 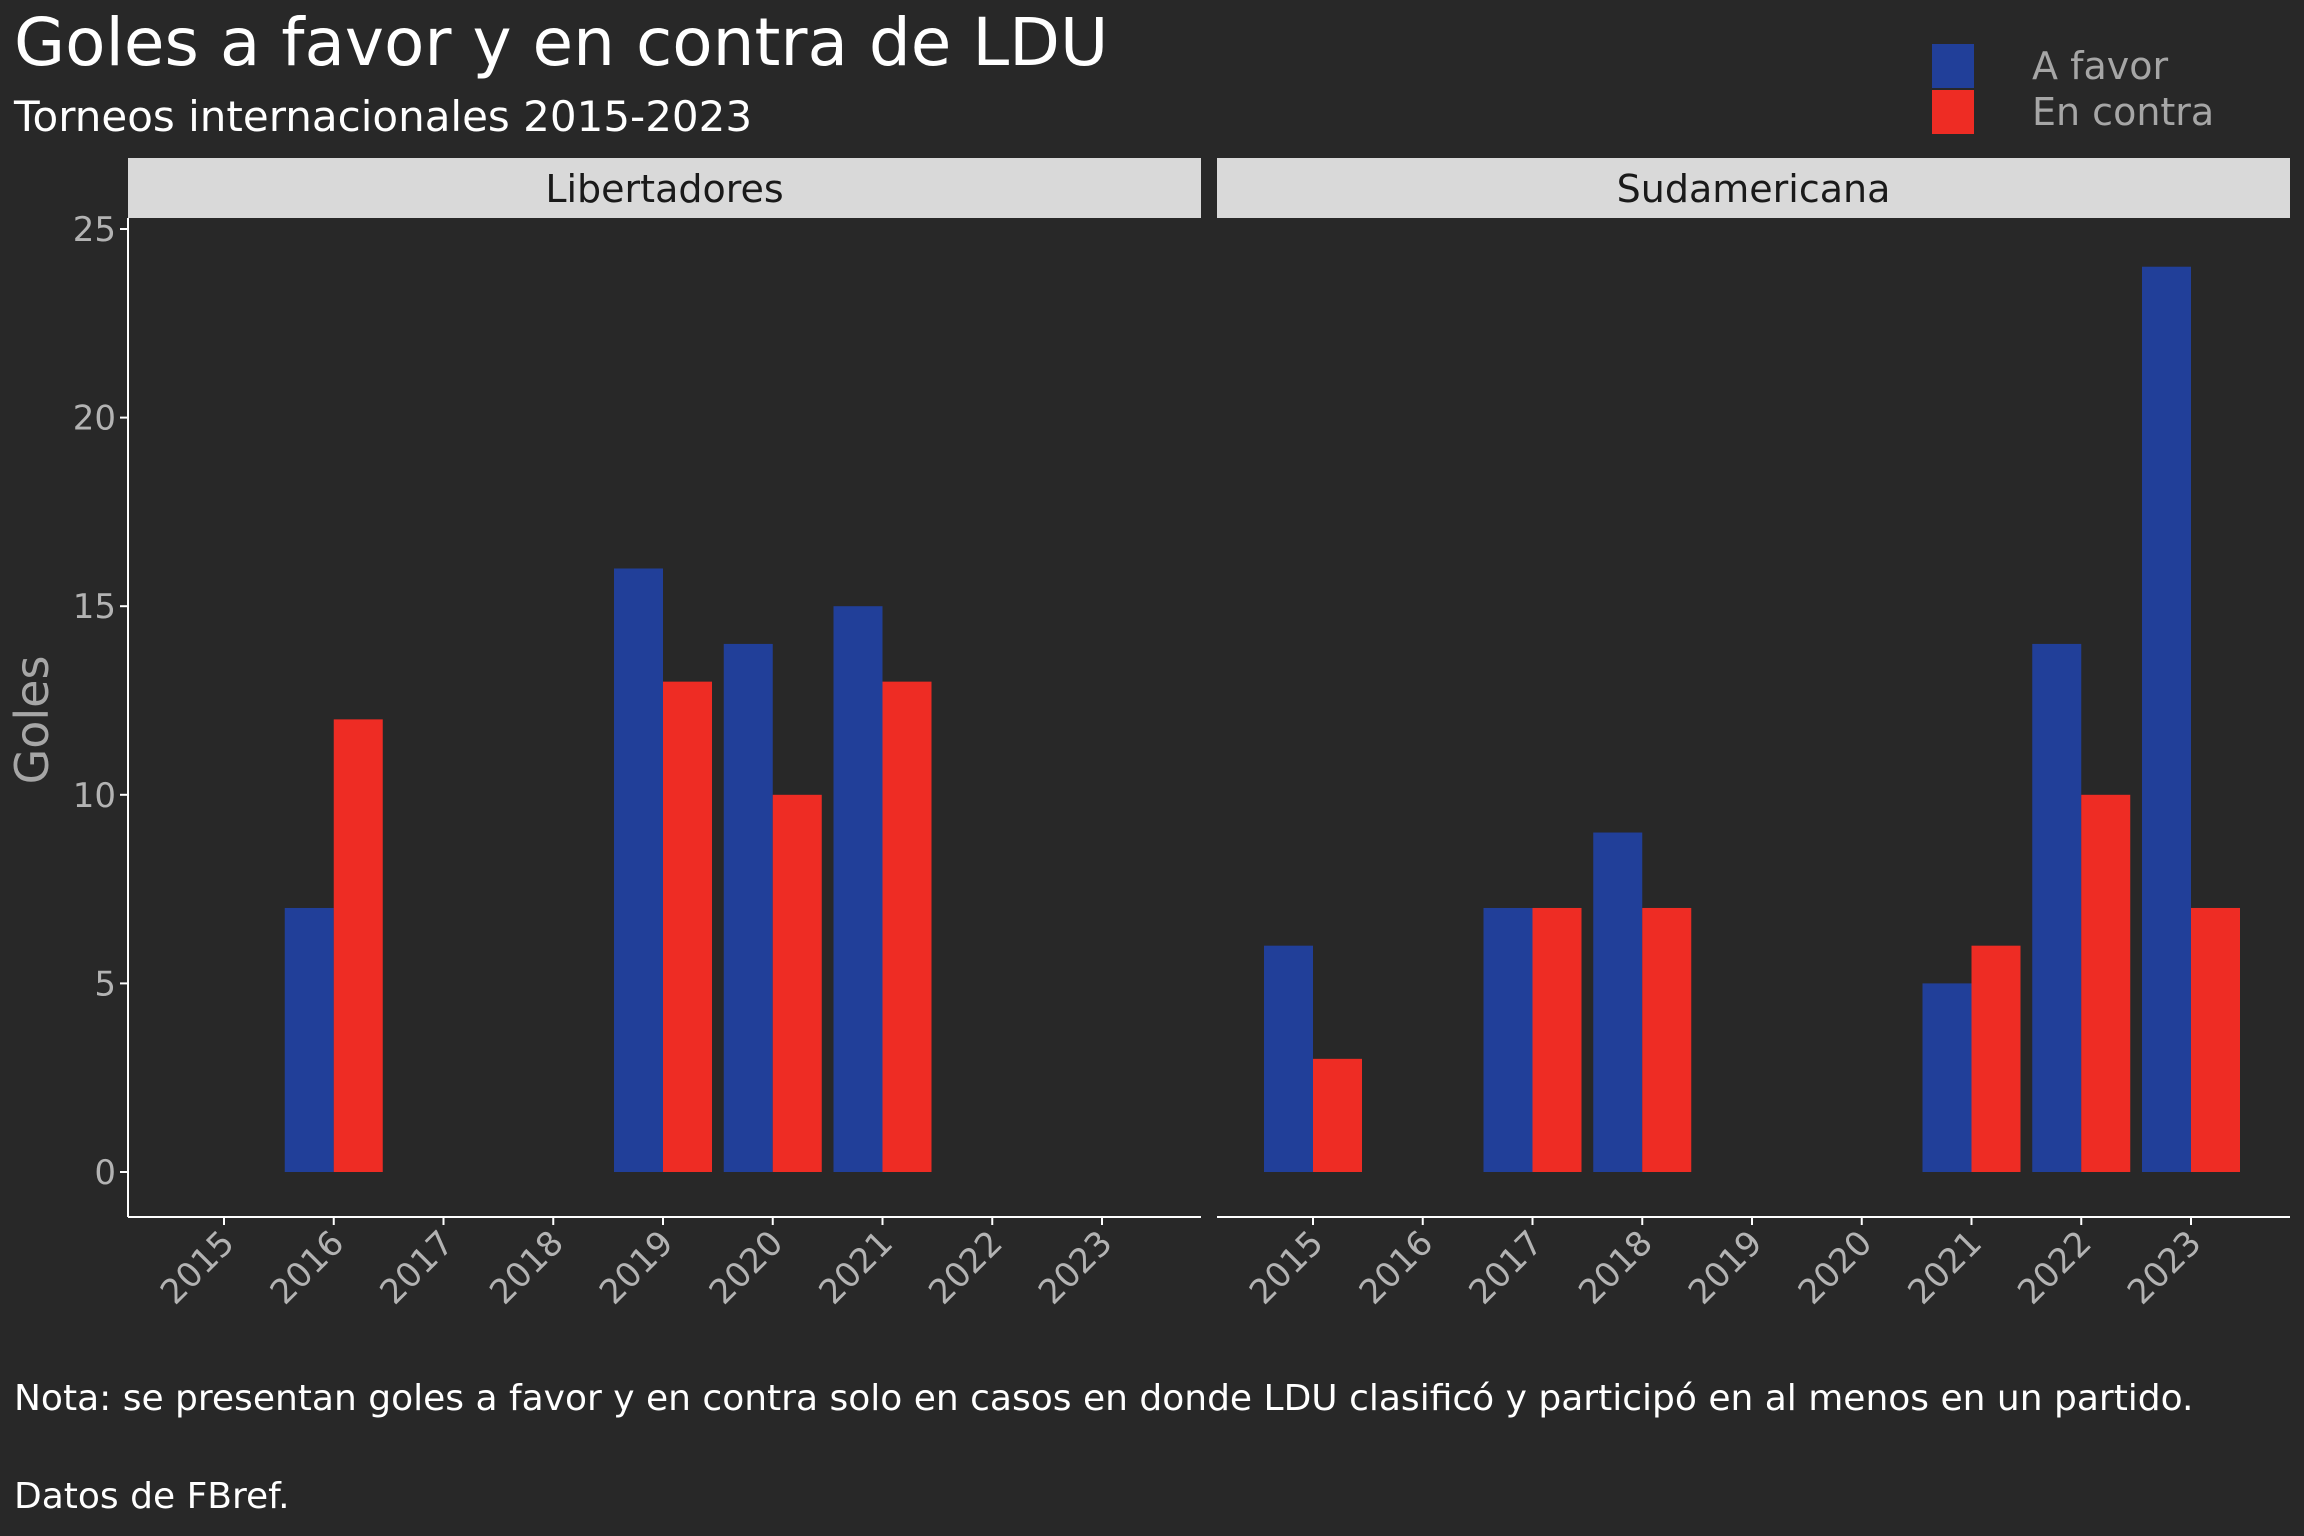 I want to click on chart-subtitle: Torneos internacionales 2015-2023, so click(x=383, y=116).